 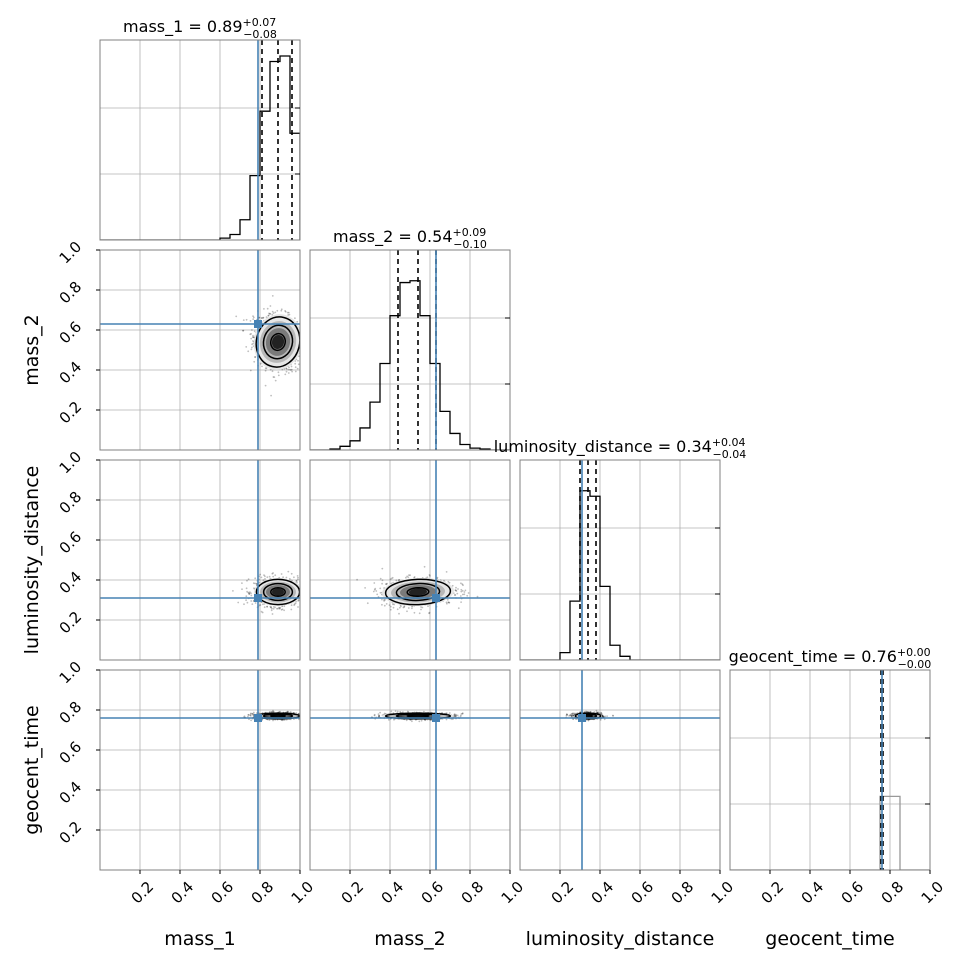 I want to click on title-mass_1: mass_1 = 0.89+0.07 −0.08, so click(x=200, y=28).